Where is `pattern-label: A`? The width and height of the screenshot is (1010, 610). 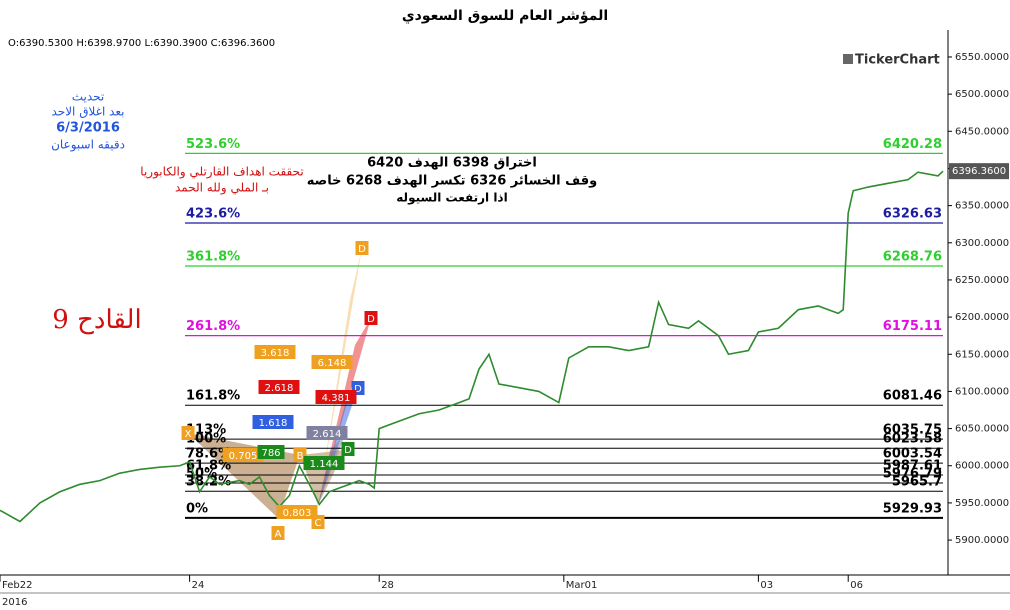 pattern-label: A is located at coordinates (278, 534).